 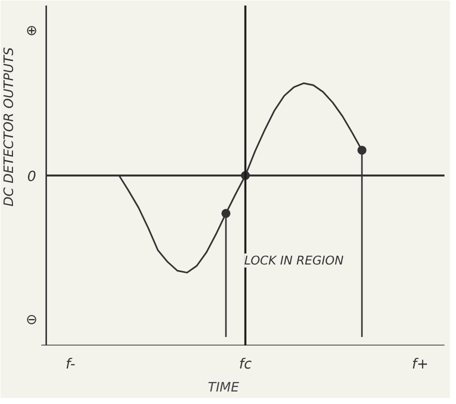 I want to click on x-tick-label: fc, so click(x=245, y=364).